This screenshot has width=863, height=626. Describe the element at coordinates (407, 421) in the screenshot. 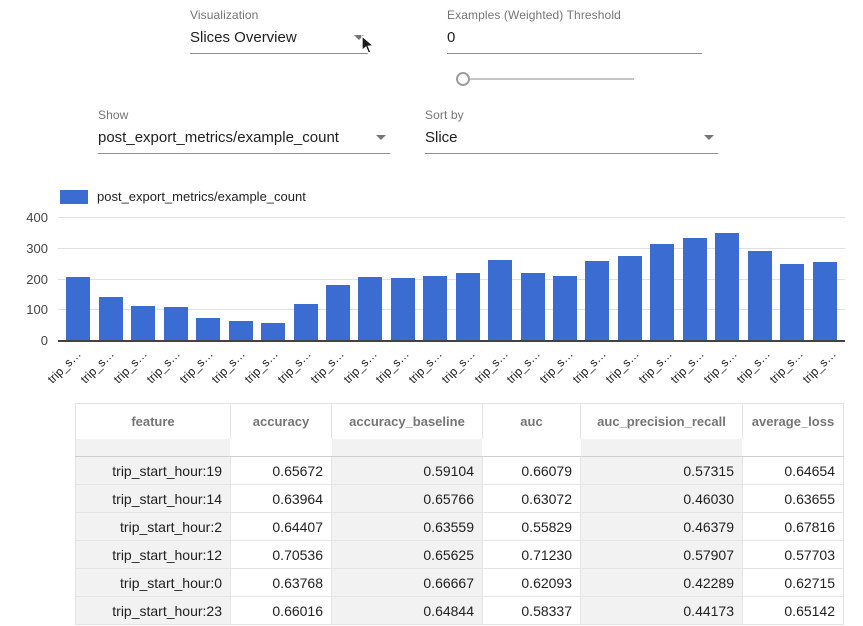

I see `column-header-accuracy_baseline: accuracy_baseline` at that location.